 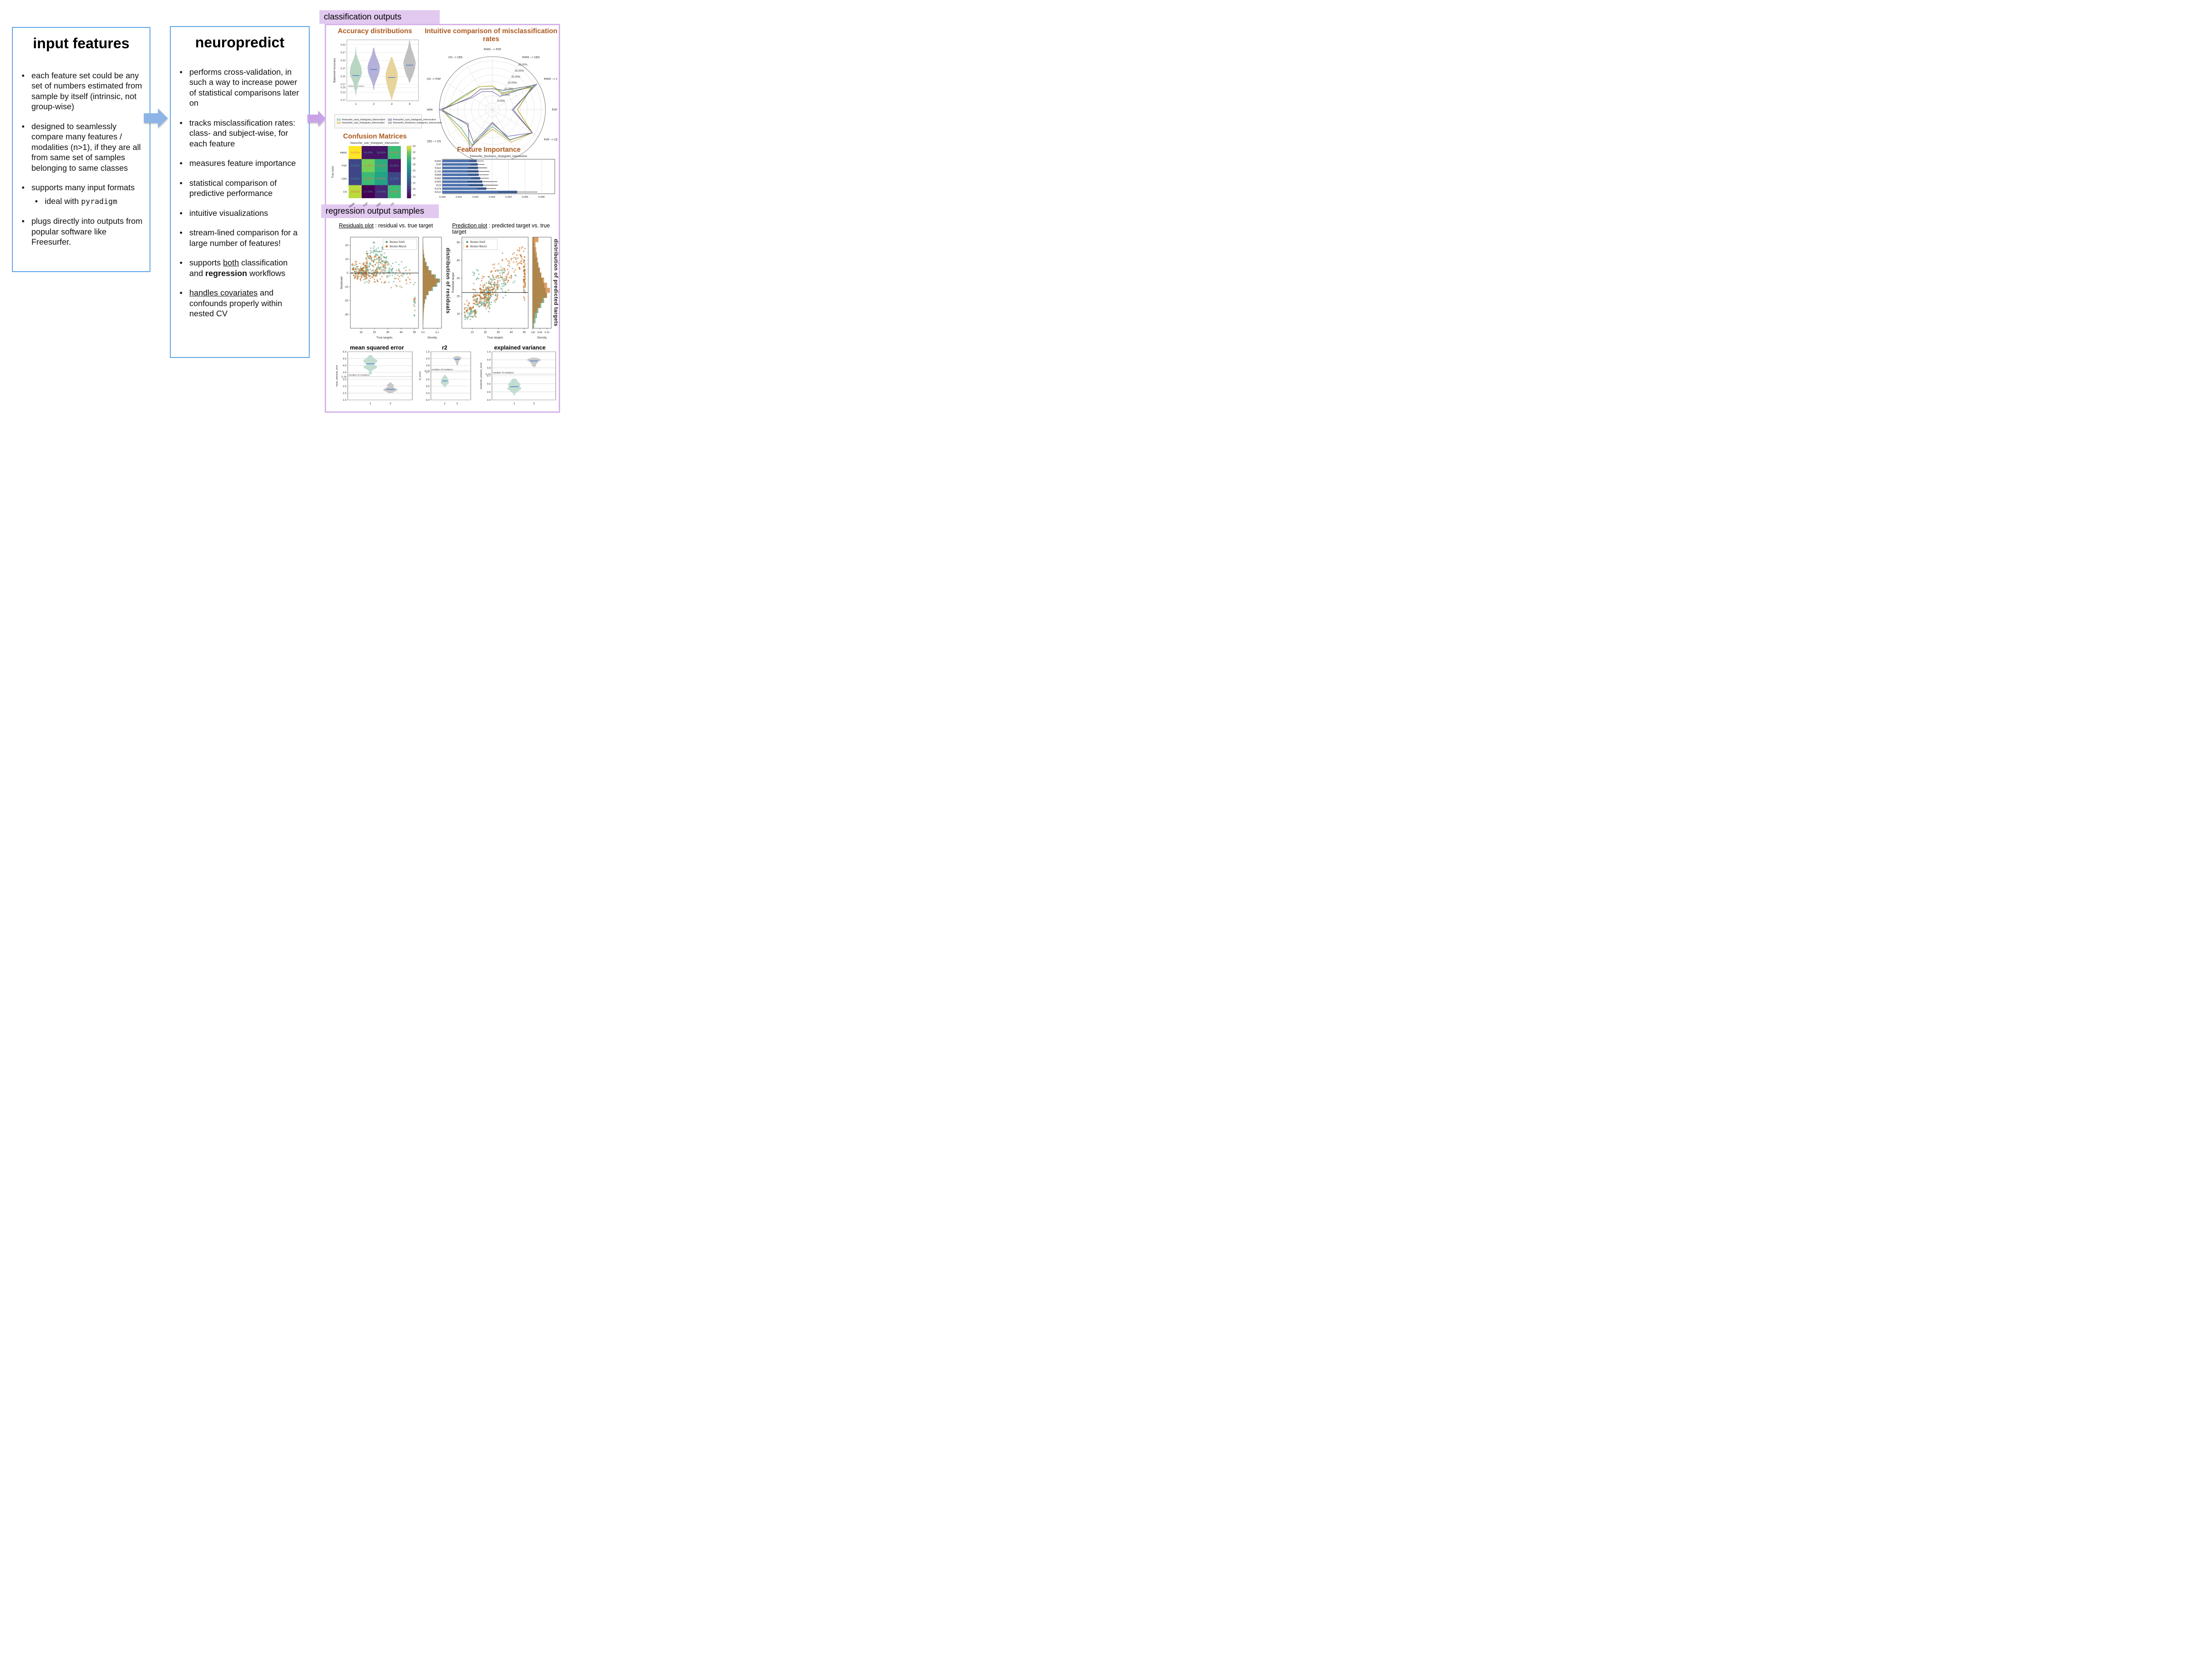 I want to click on classification-outputs-chip: classification outputs, so click(x=380, y=17).